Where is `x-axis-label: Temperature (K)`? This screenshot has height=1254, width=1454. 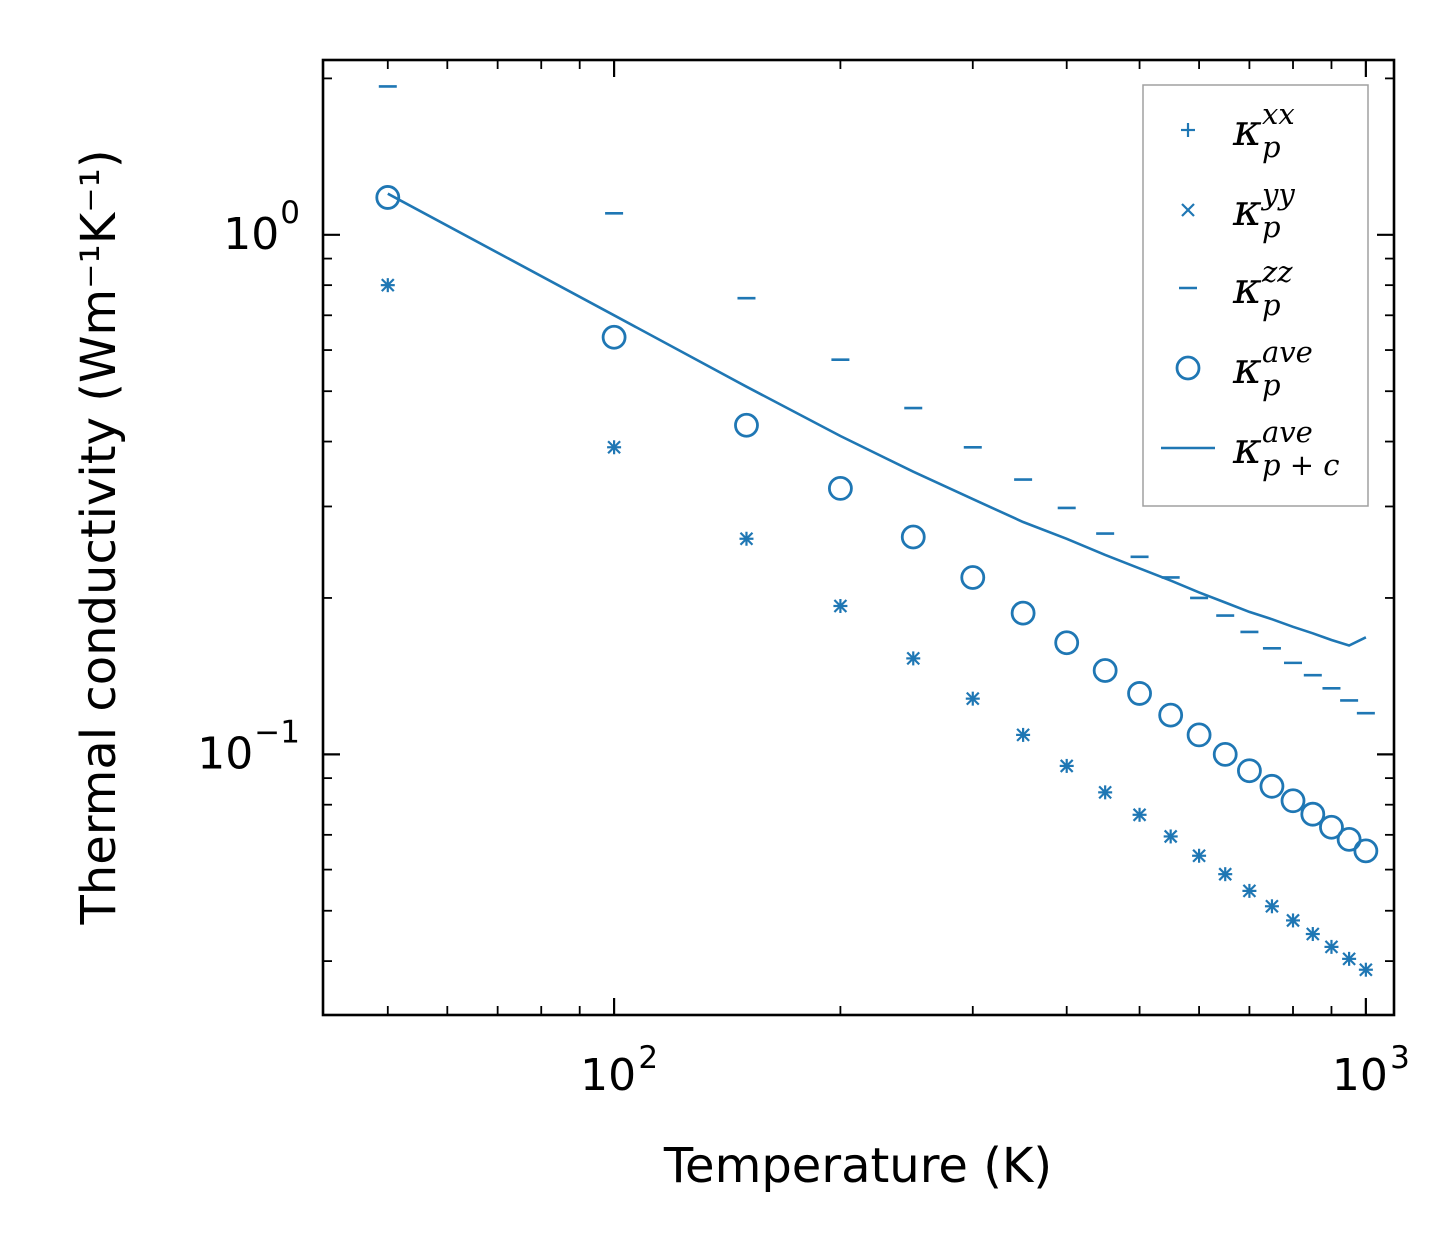
x-axis-label: Temperature (K) is located at coordinates (857, 1166).